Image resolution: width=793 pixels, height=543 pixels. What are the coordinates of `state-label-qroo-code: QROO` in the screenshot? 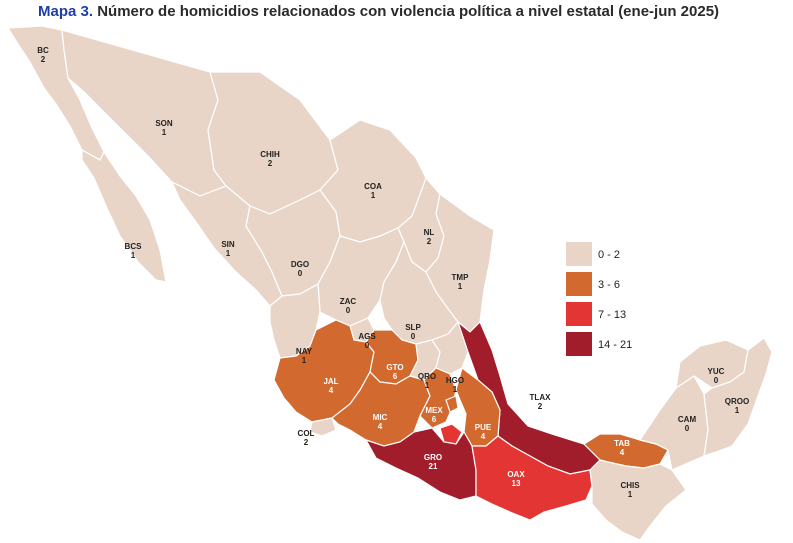 It's located at (737, 401).